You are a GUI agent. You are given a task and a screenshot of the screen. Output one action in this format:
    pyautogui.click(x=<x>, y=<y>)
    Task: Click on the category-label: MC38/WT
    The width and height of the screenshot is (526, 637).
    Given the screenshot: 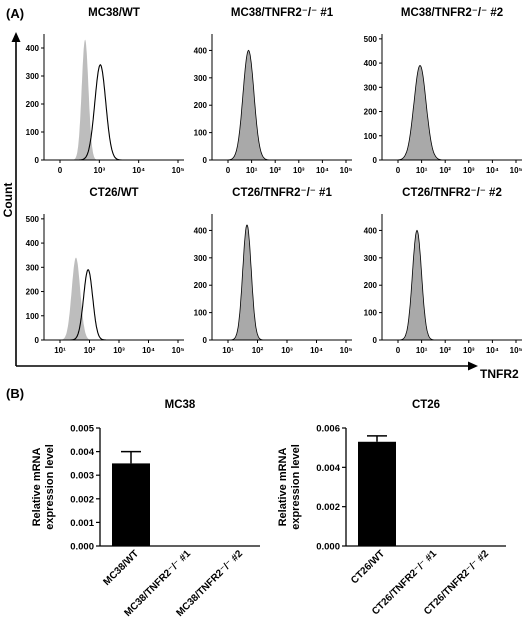 What is the action you would take?
    pyautogui.click(x=122, y=568)
    